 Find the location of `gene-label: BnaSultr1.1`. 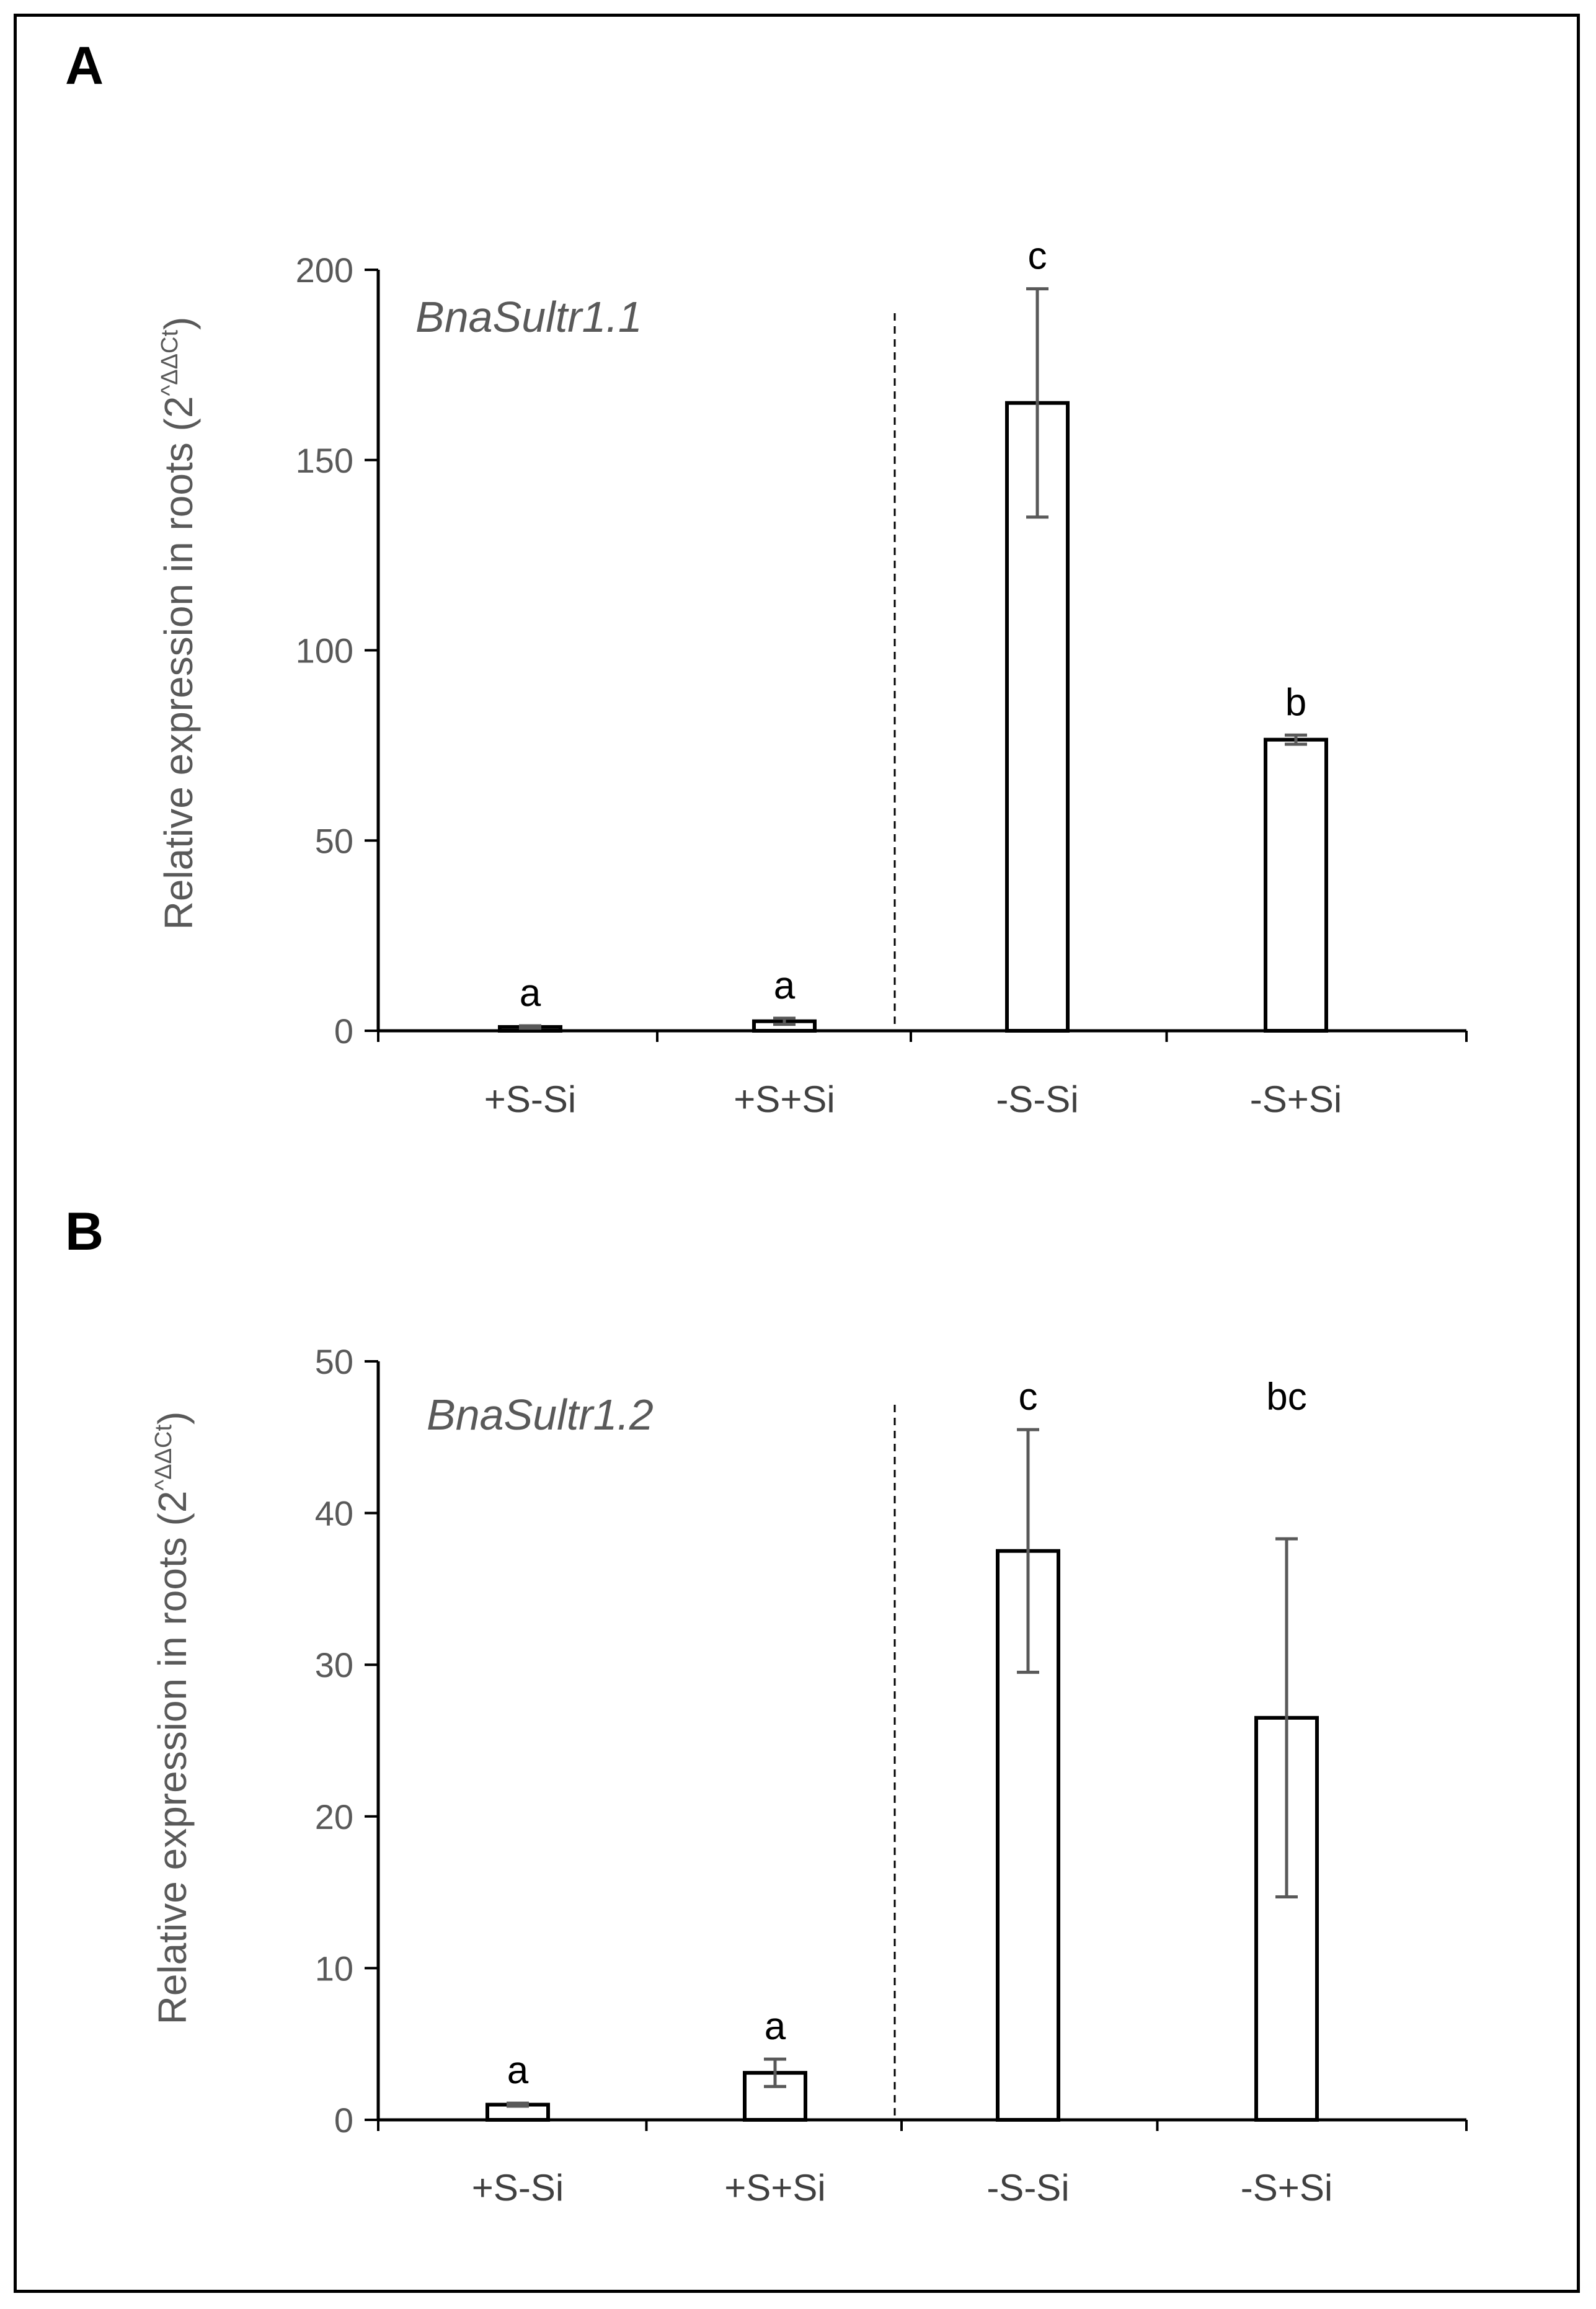

gene-label: BnaSultr1.1 is located at coordinates (528, 317).